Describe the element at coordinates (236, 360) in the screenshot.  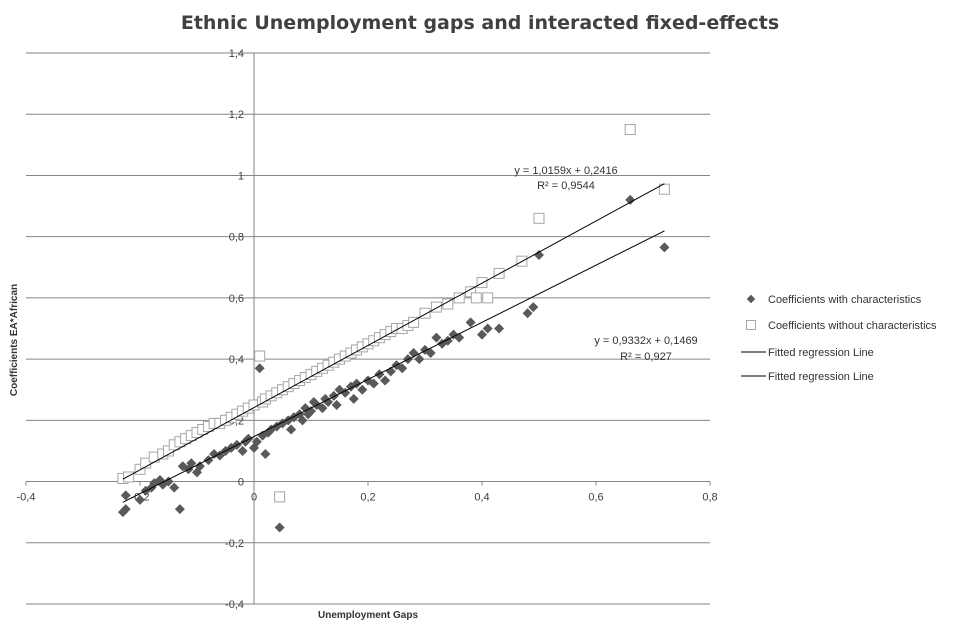
I see `y-tick-label: 0,4` at that location.